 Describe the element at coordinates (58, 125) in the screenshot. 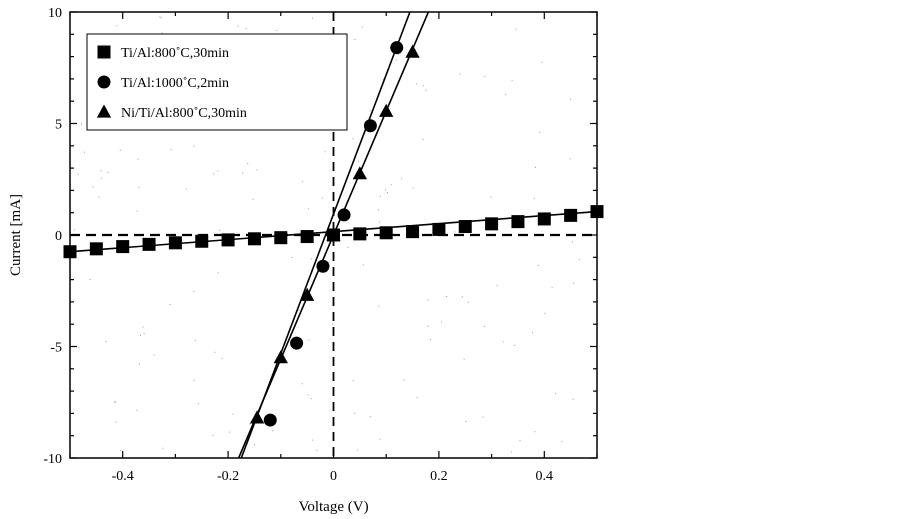

I see `y-tick-label: 5` at that location.